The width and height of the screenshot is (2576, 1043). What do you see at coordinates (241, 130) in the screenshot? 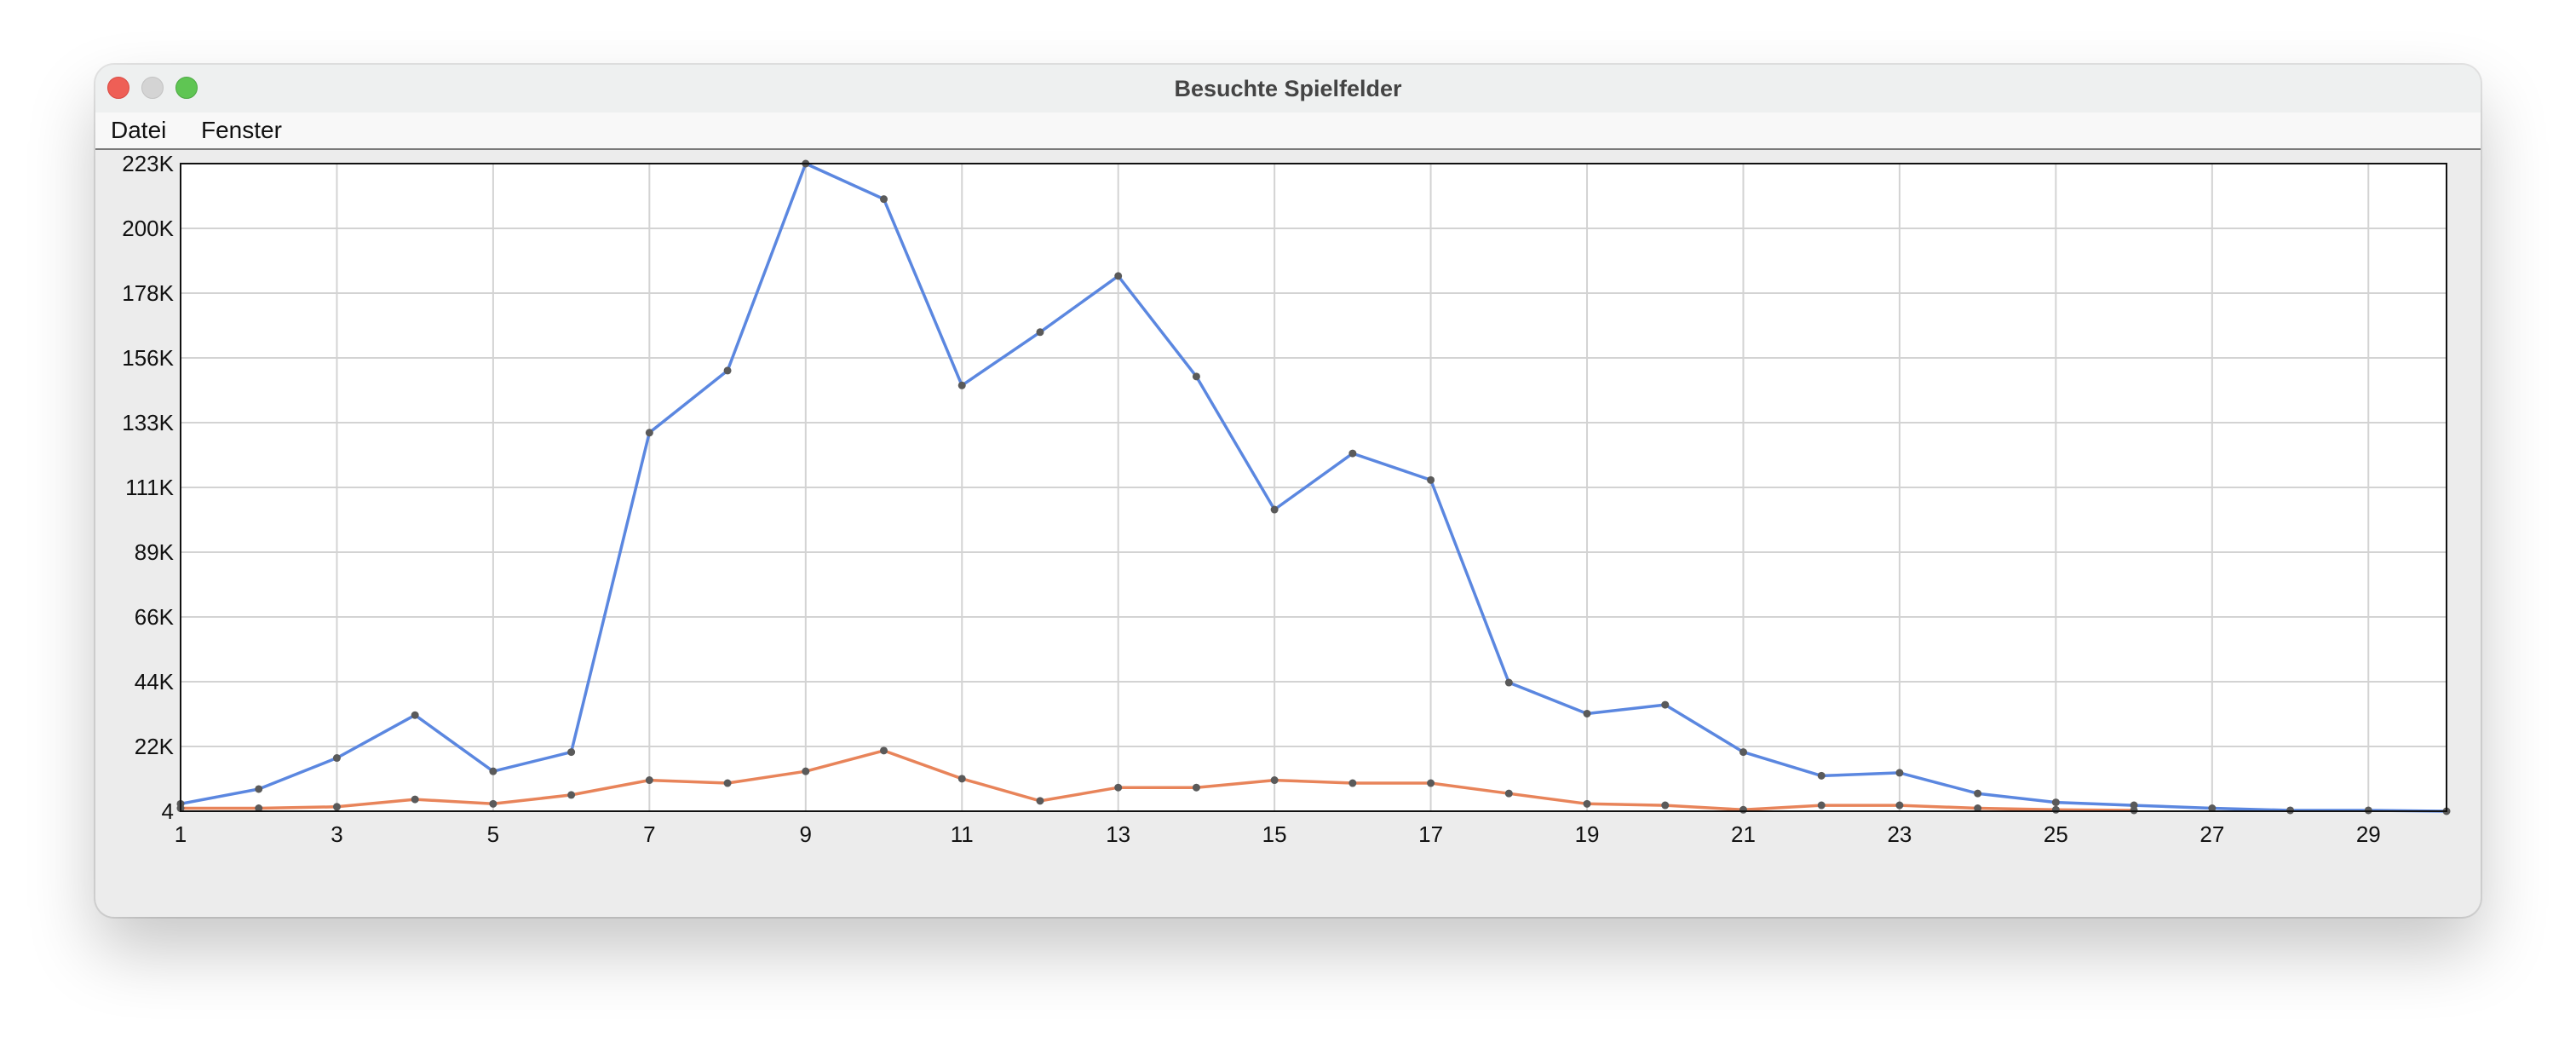
I see `menu-fenster: Fenster` at bounding box center [241, 130].